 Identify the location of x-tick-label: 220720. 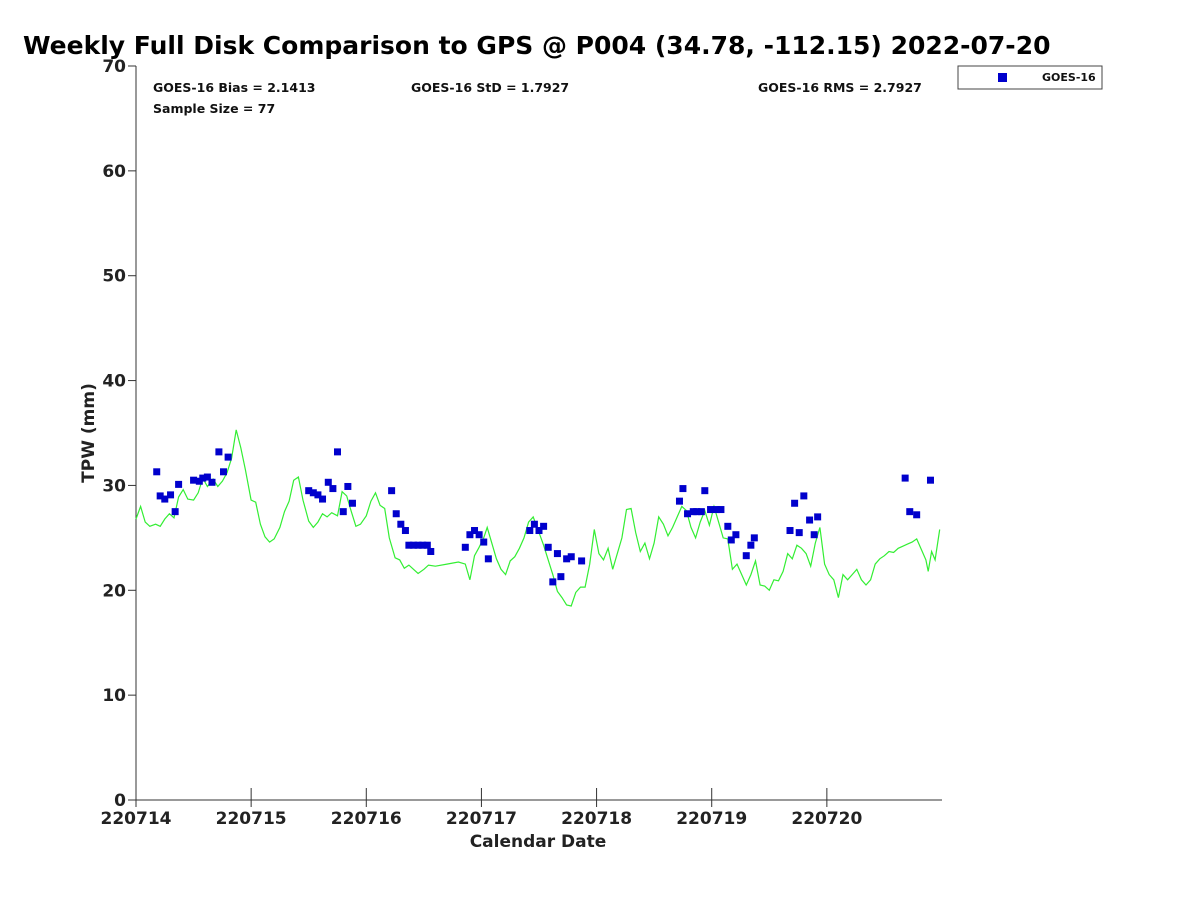
(826, 819).